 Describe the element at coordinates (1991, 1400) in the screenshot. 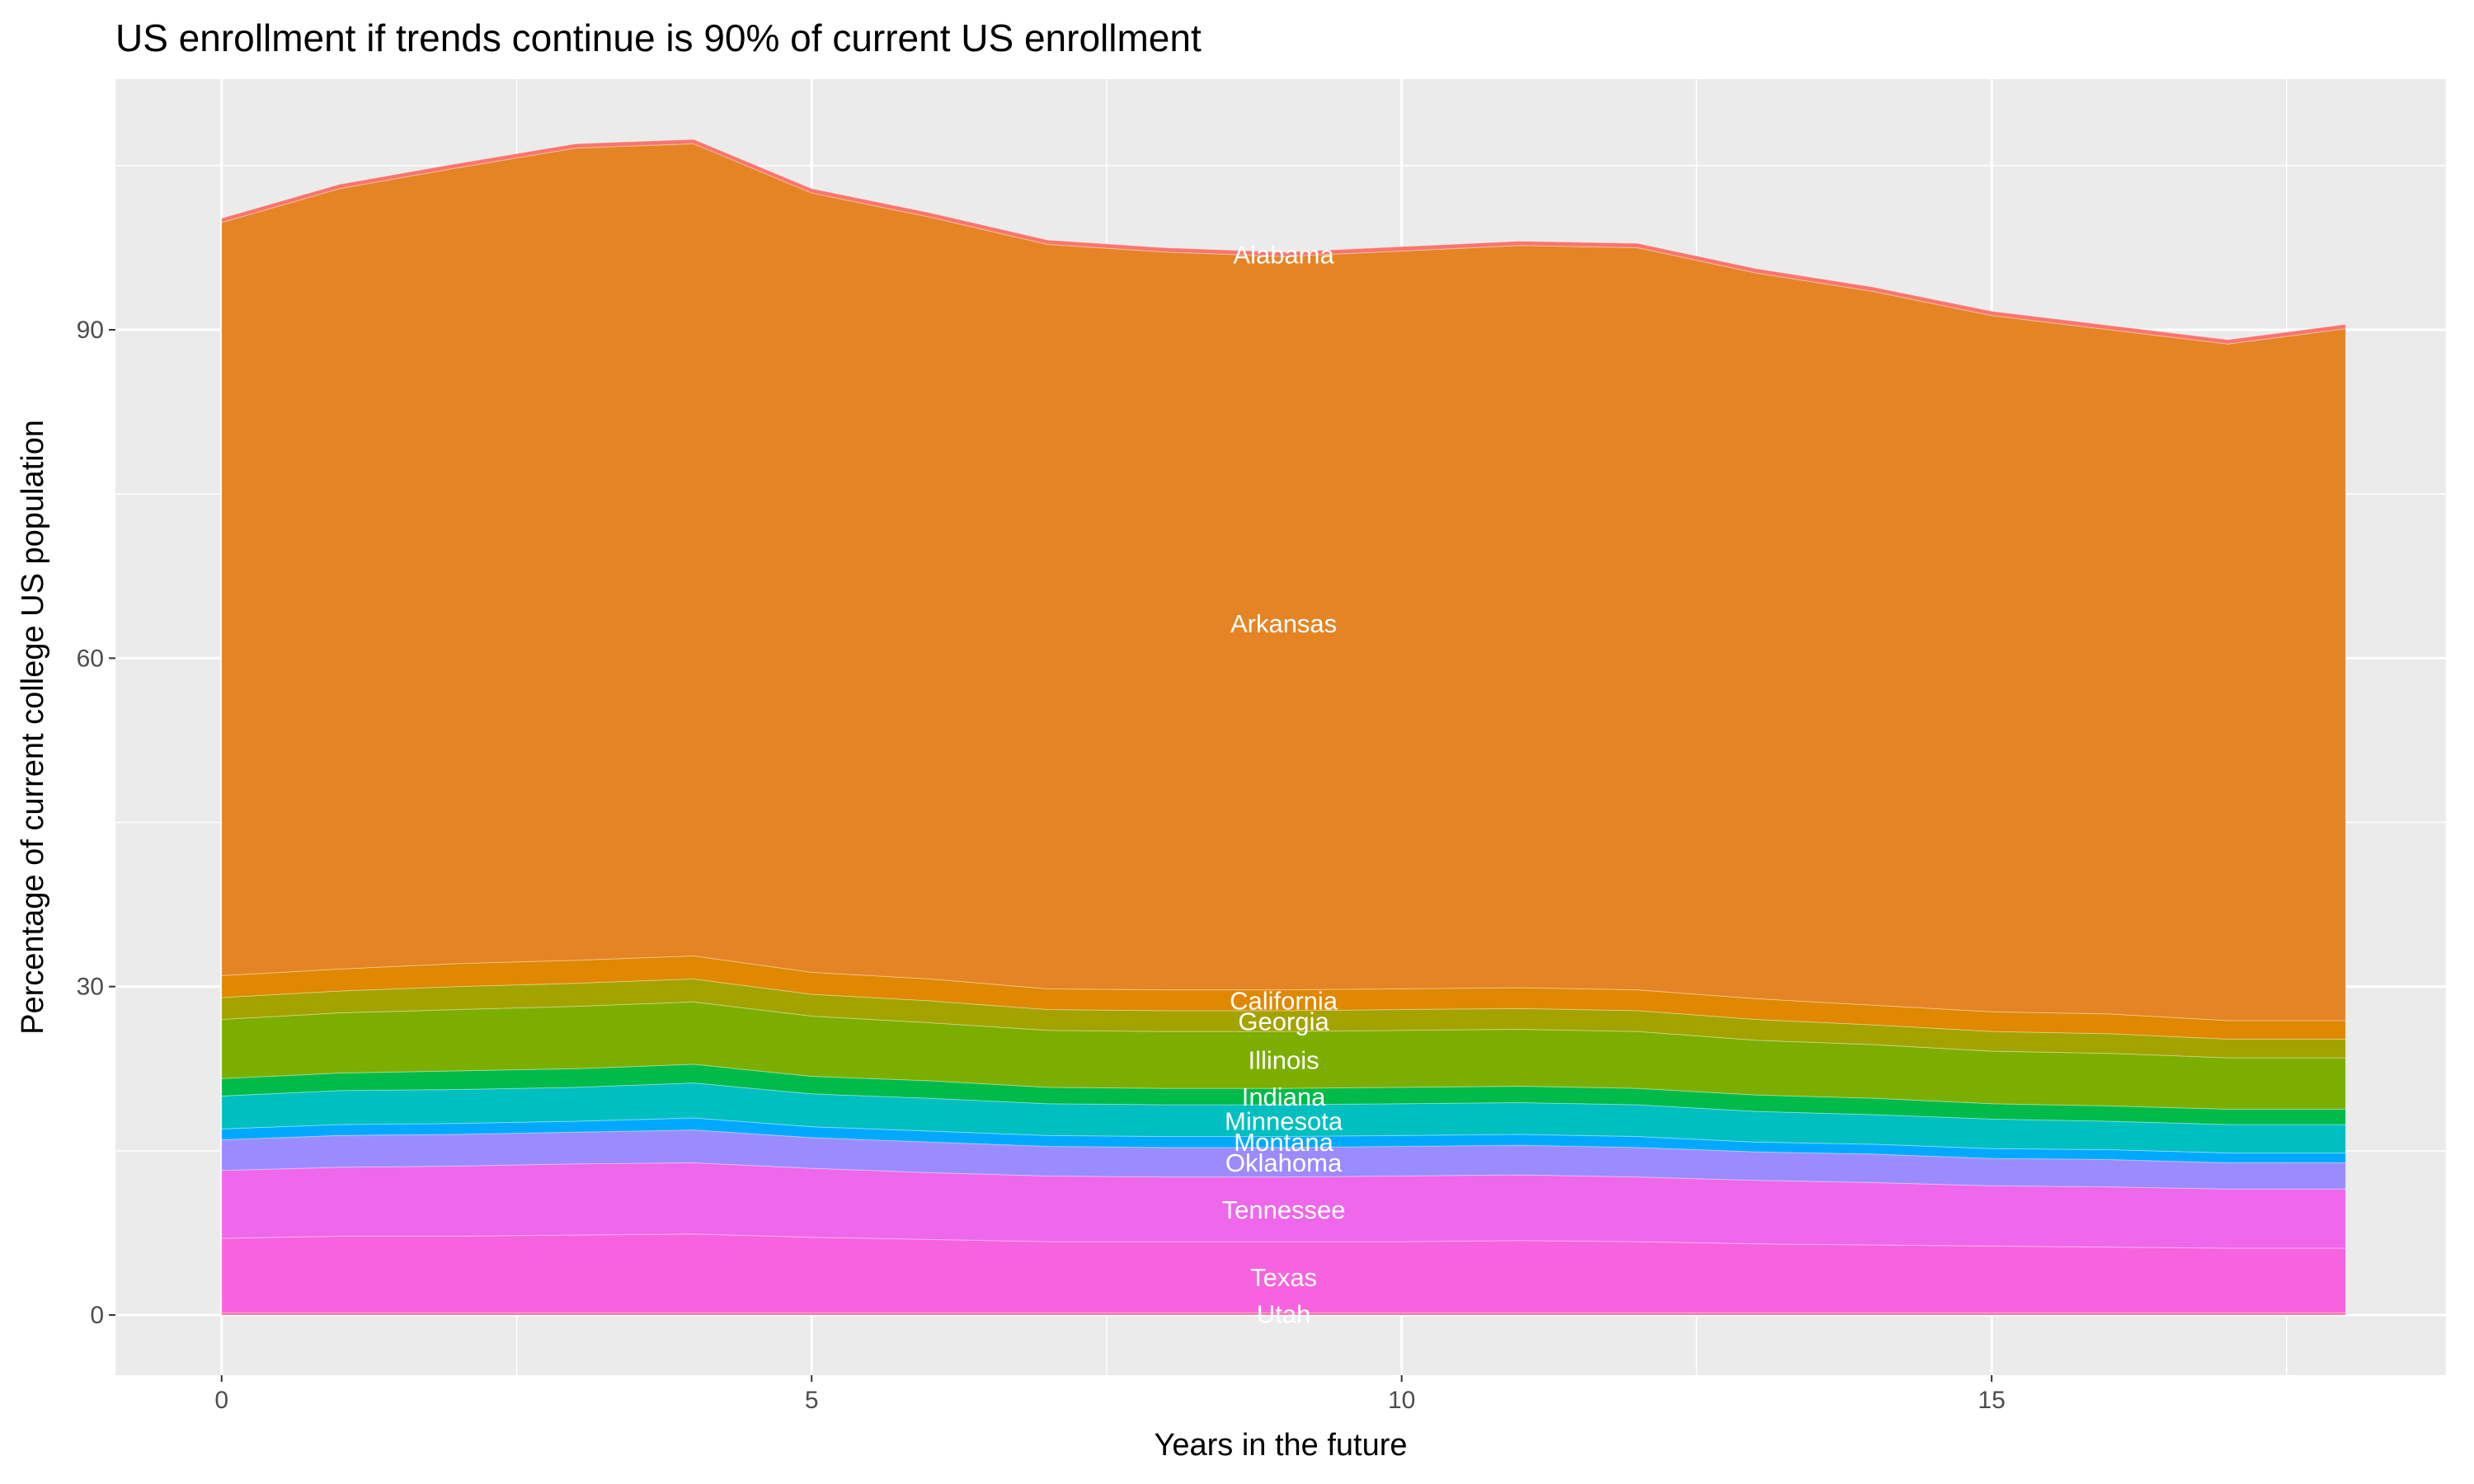

I see `x-tick-label: 15` at that location.